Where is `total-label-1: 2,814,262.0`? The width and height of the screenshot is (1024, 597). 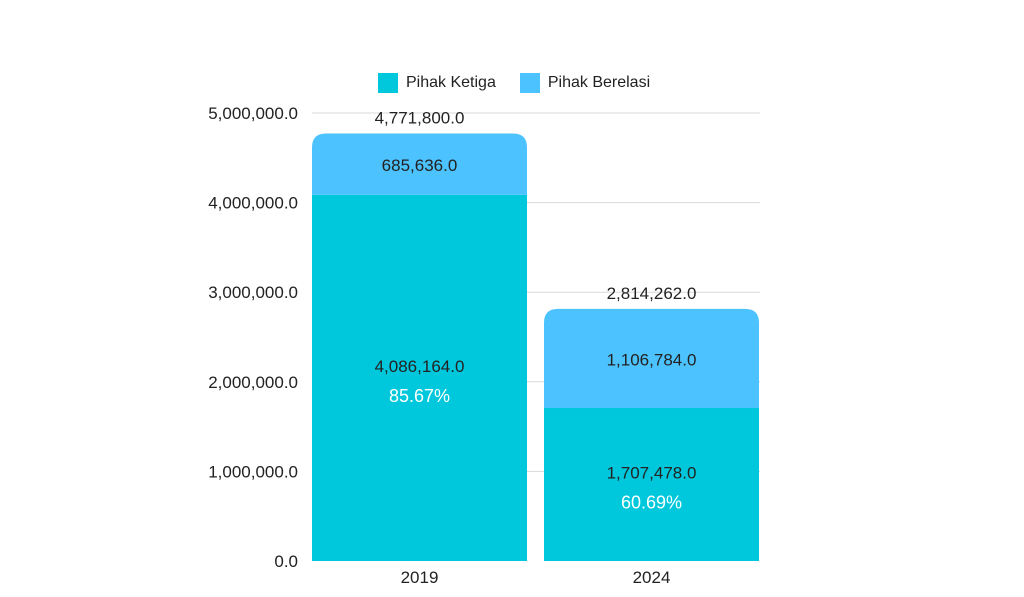 total-label-1: 2,814,262.0 is located at coordinates (652, 293).